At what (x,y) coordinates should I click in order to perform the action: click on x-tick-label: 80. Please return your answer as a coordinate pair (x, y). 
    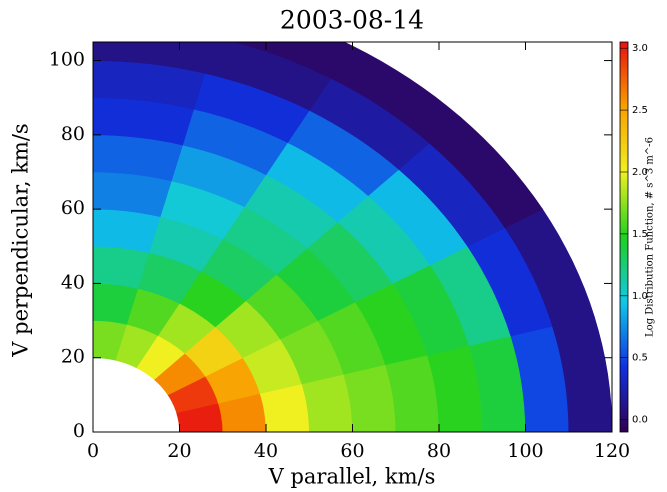
    Looking at the image, I should click on (439, 451).